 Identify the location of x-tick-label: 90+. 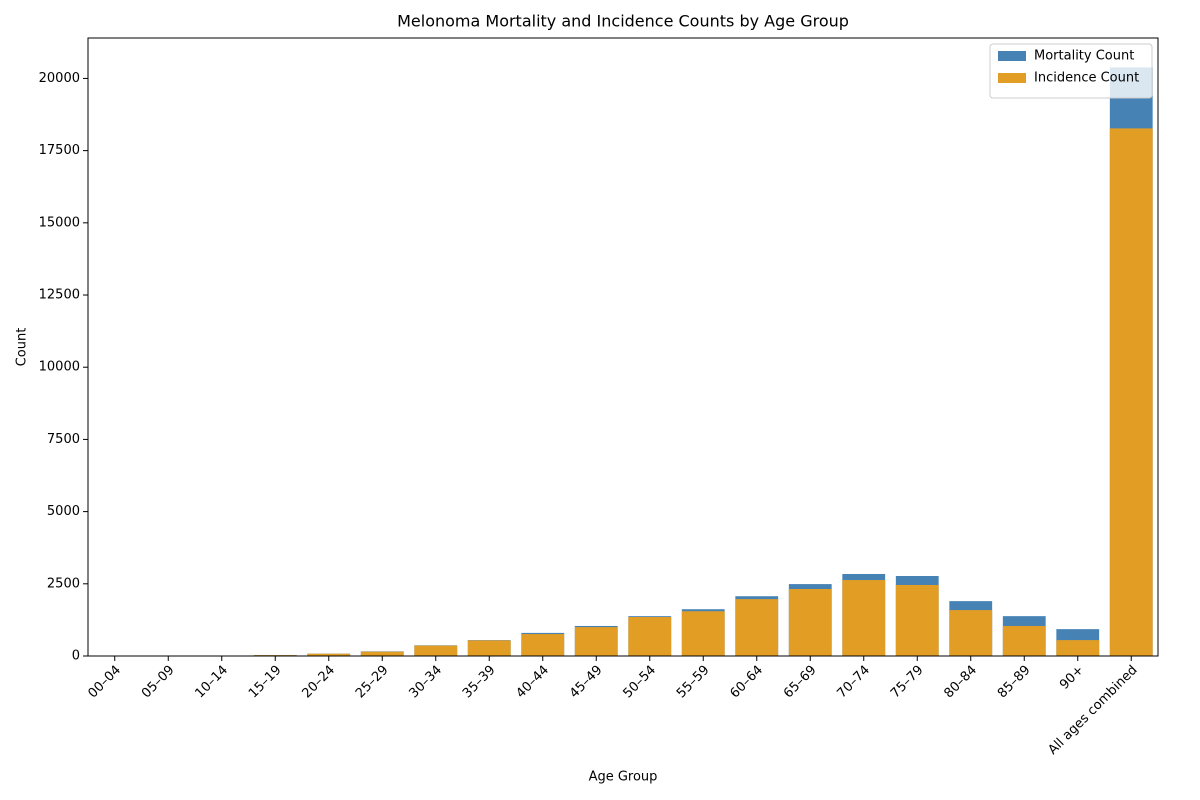
(1072, 678).